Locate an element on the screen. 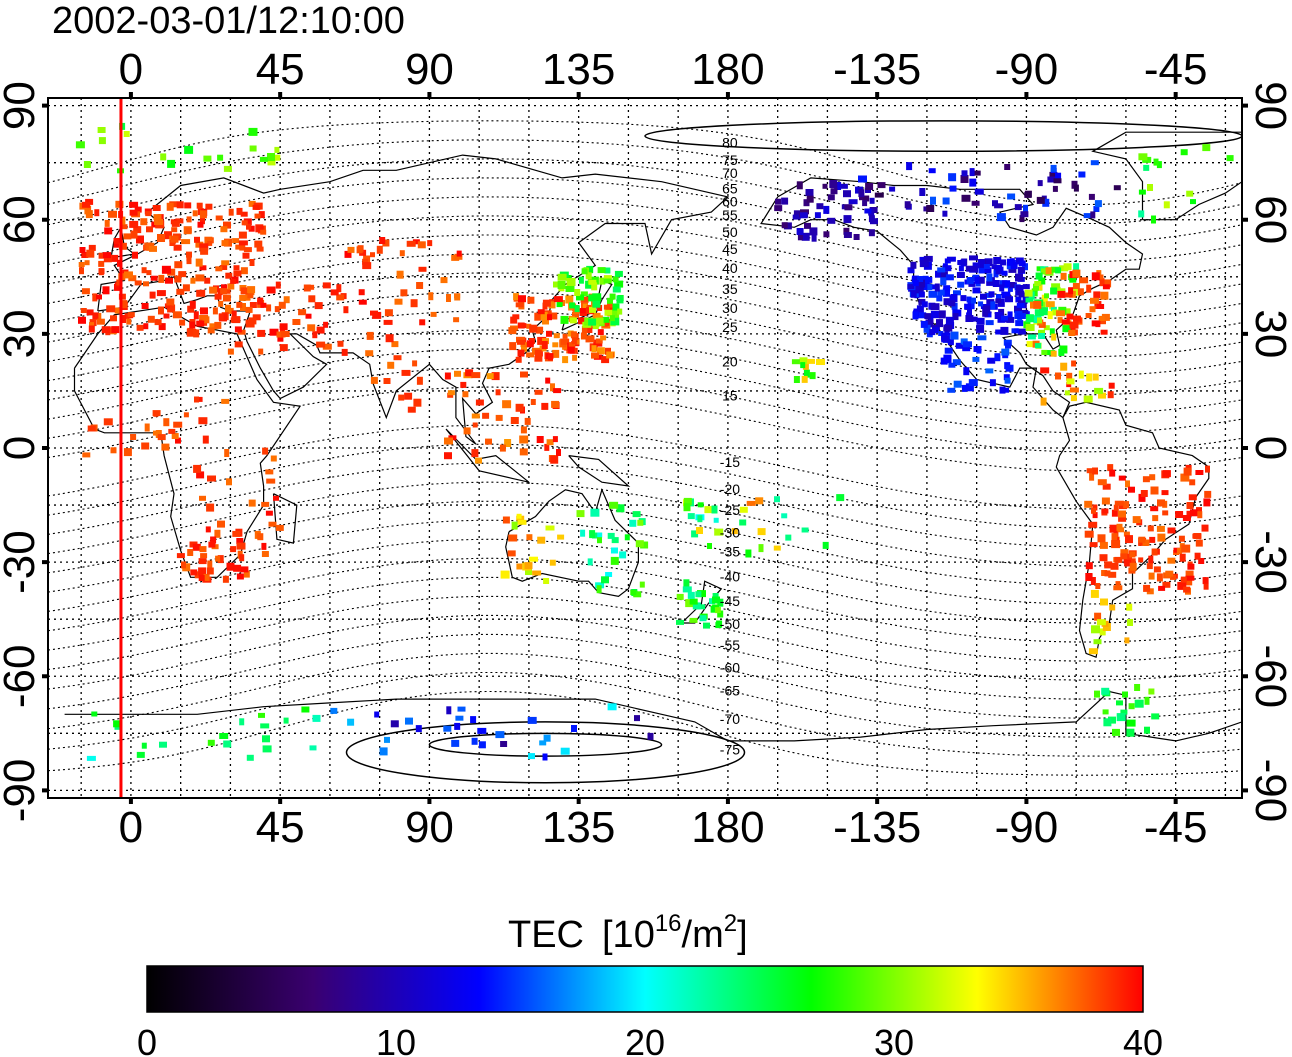 The height and width of the screenshot is (1057, 1292). contour-label: -70 is located at coordinates (730, 719).